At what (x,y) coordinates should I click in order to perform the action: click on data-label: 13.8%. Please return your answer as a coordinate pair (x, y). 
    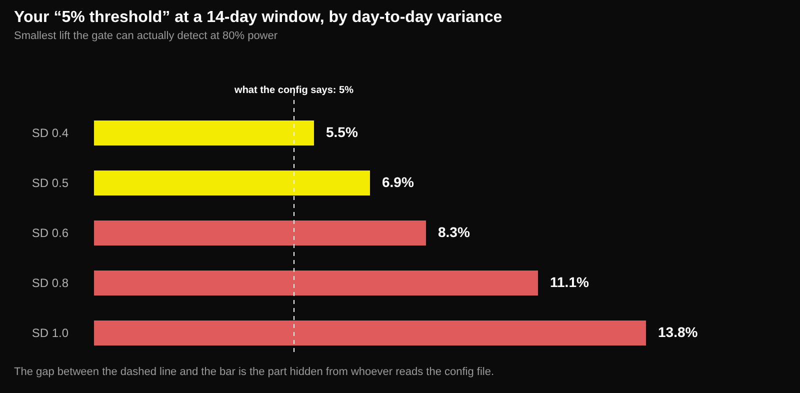
    Looking at the image, I should click on (678, 332).